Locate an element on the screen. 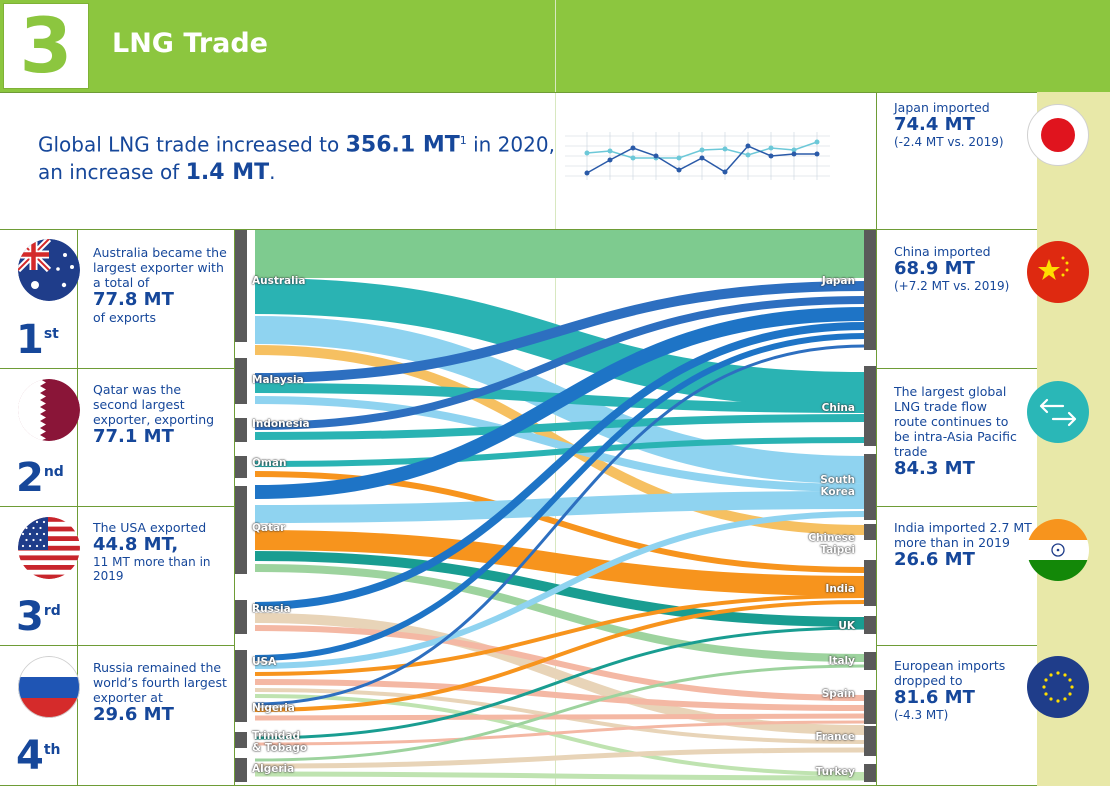  australia-flag-icon is located at coordinates (49, 270).